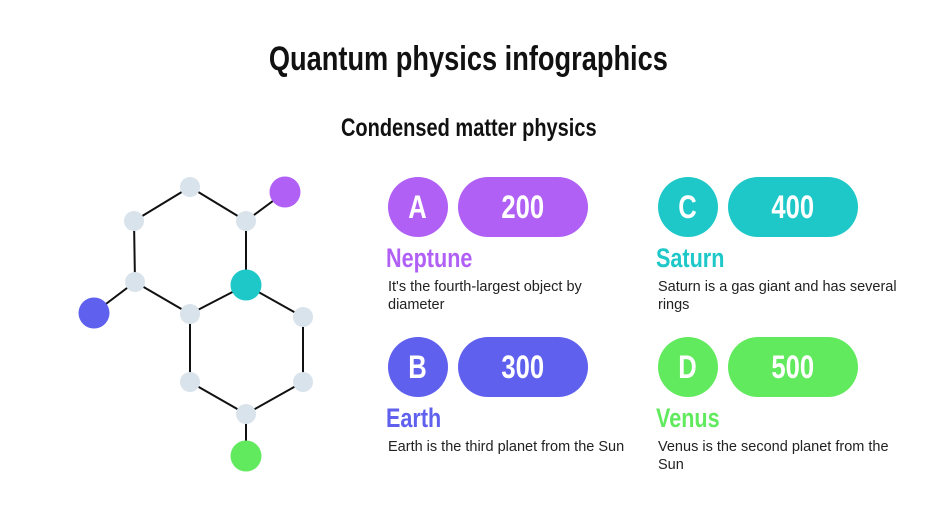  I want to click on value-pill: 500, so click(793, 367).